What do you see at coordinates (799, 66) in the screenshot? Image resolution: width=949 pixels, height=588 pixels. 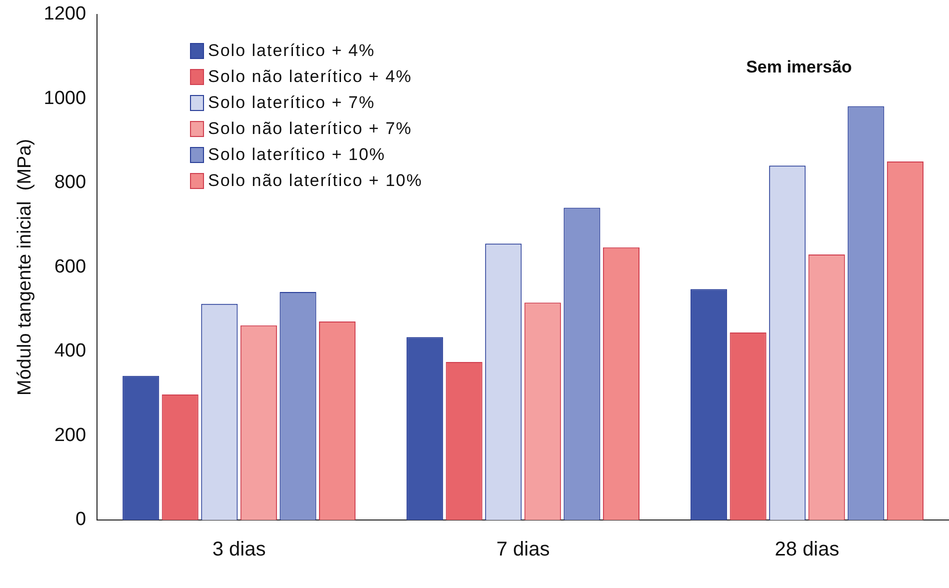 I see `annotation: Sem imersão` at bounding box center [799, 66].